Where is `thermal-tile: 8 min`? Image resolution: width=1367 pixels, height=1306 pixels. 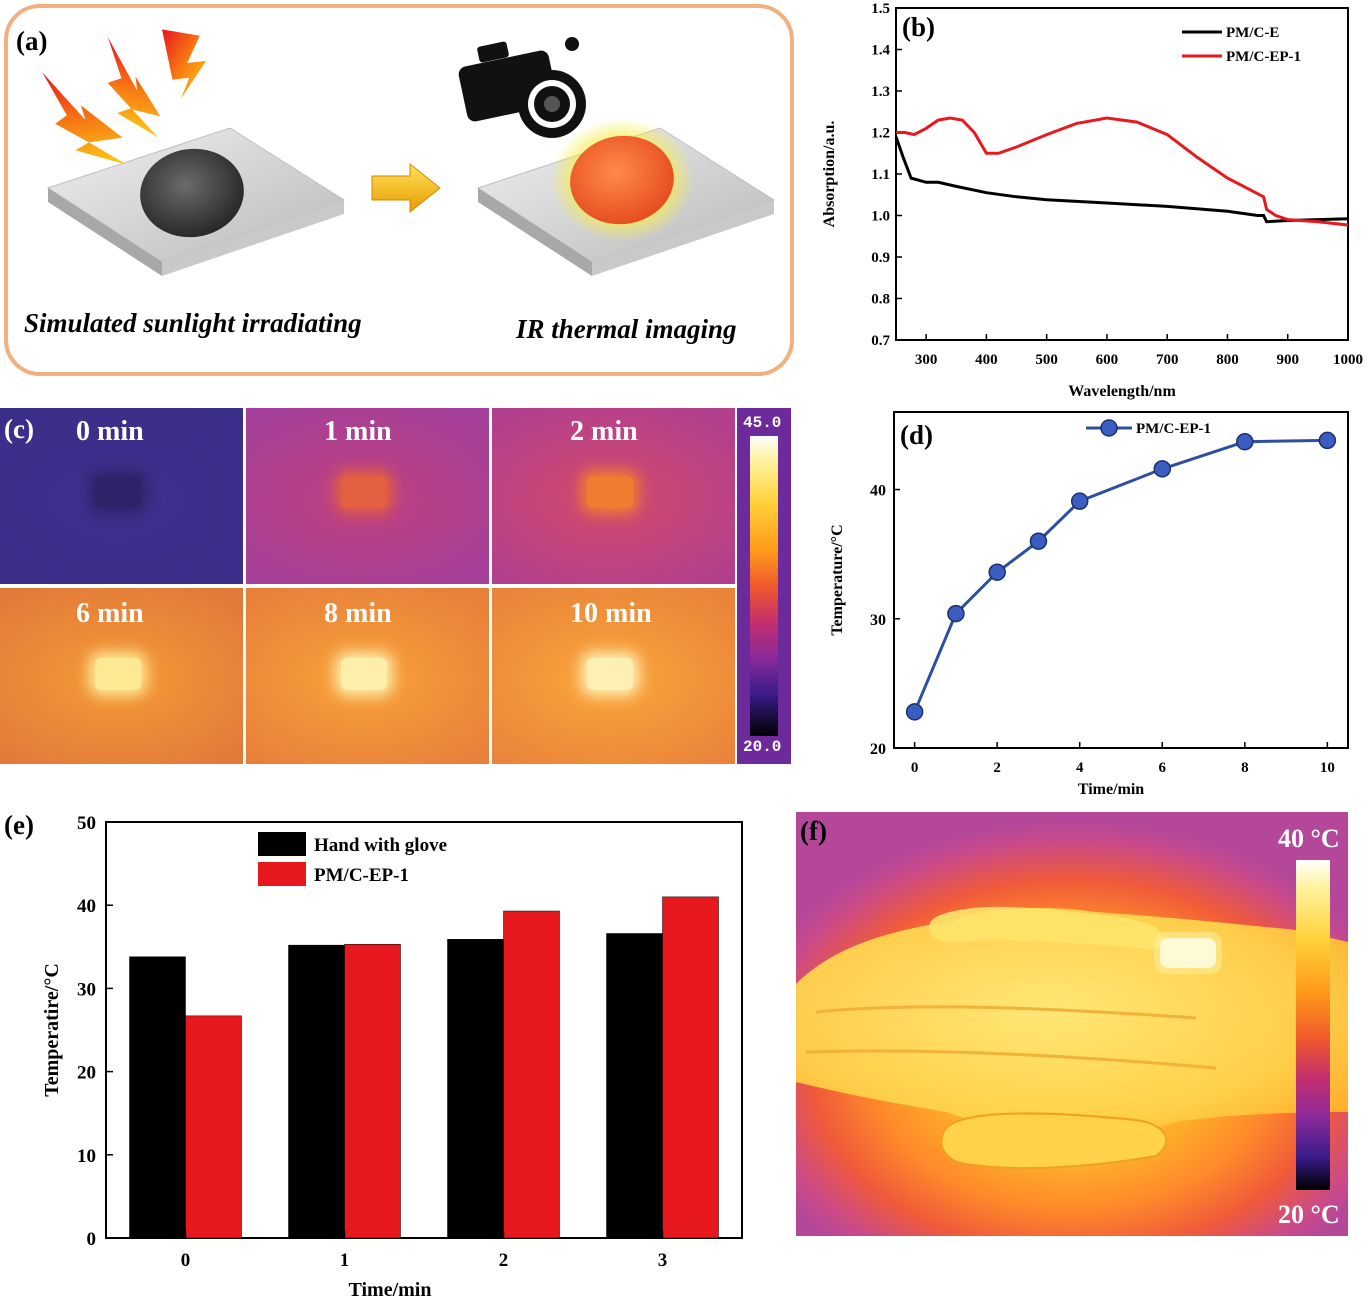 thermal-tile: 8 min is located at coordinates (367, 676).